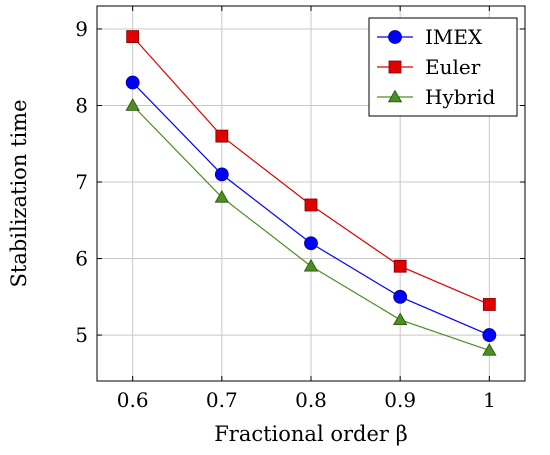 The height and width of the screenshot is (455, 550). Describe the element at coordinates (81, 335) in the screenshot. I see `y-tick-label: 5` at that location.